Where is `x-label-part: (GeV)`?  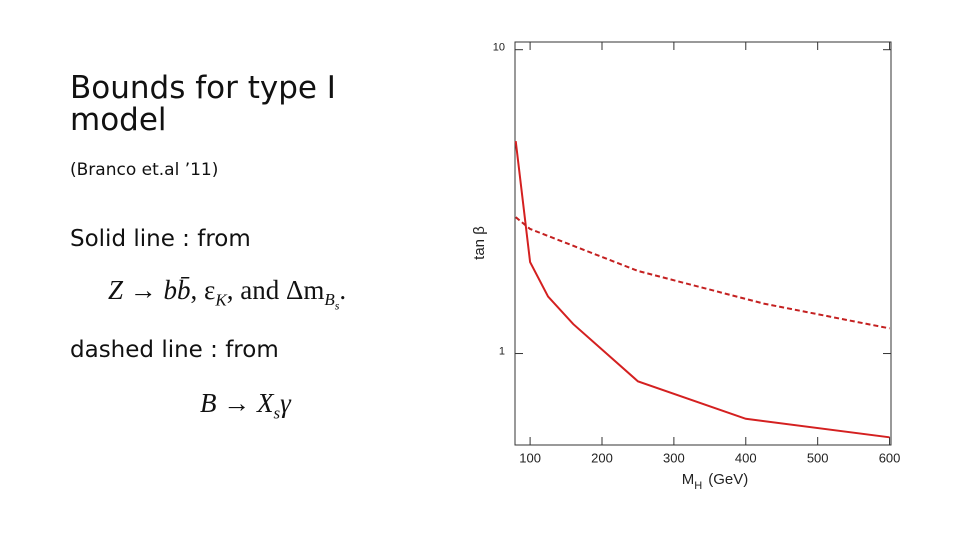
x-label-part: (GeV) is located at coordinates (728, 479).